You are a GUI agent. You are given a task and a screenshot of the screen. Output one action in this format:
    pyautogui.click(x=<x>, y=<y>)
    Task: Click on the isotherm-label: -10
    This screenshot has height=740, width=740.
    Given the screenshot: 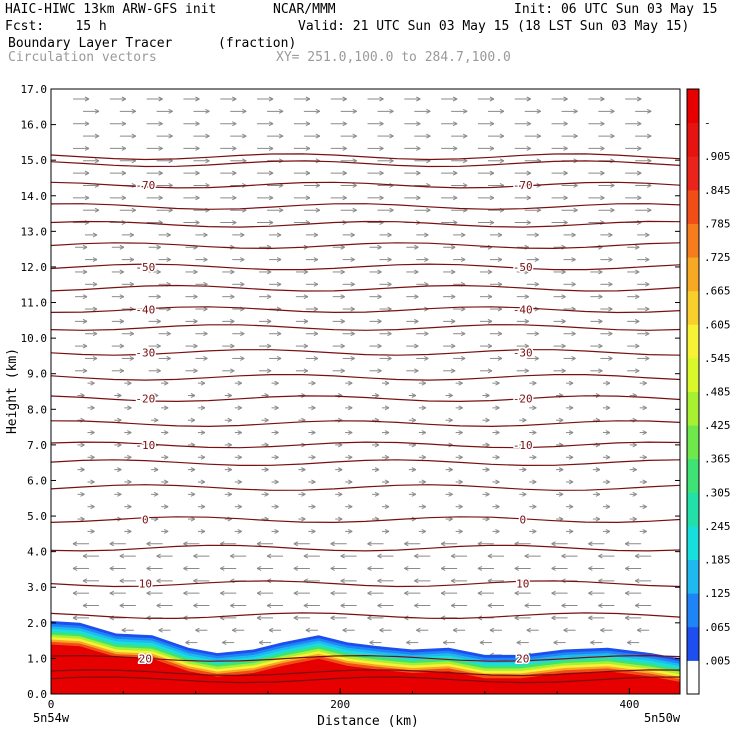 What is the action you would take?
    pyautogui.click(x=523, y=445)
    